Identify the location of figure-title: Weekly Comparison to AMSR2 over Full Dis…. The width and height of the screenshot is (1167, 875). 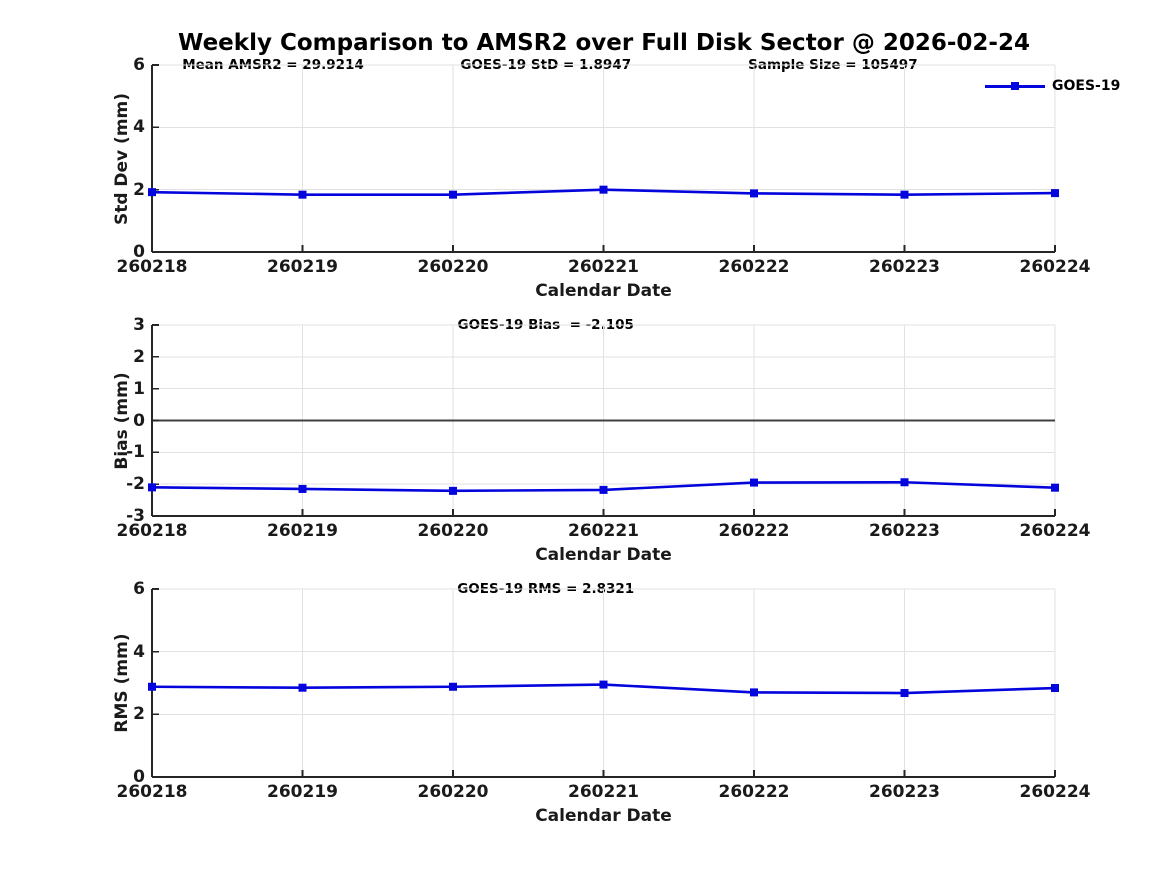
(604, 43).